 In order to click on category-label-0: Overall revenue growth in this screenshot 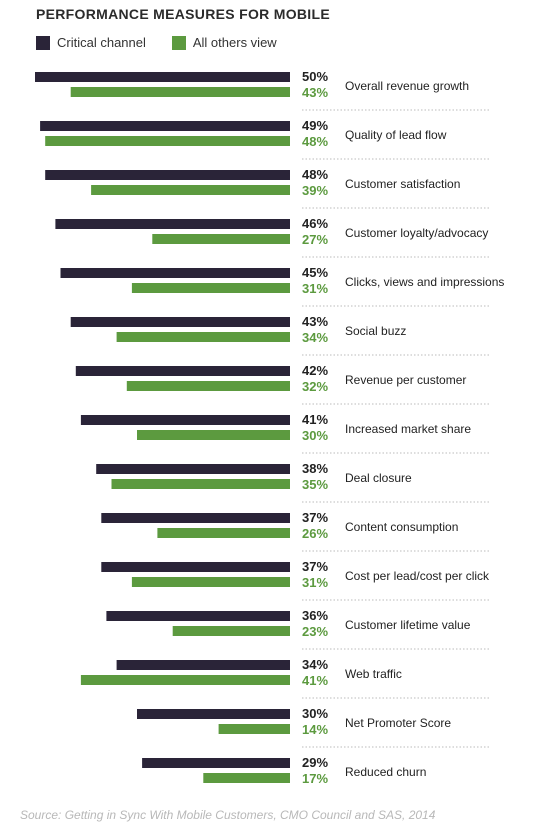, I will do `click(407, 86)`.